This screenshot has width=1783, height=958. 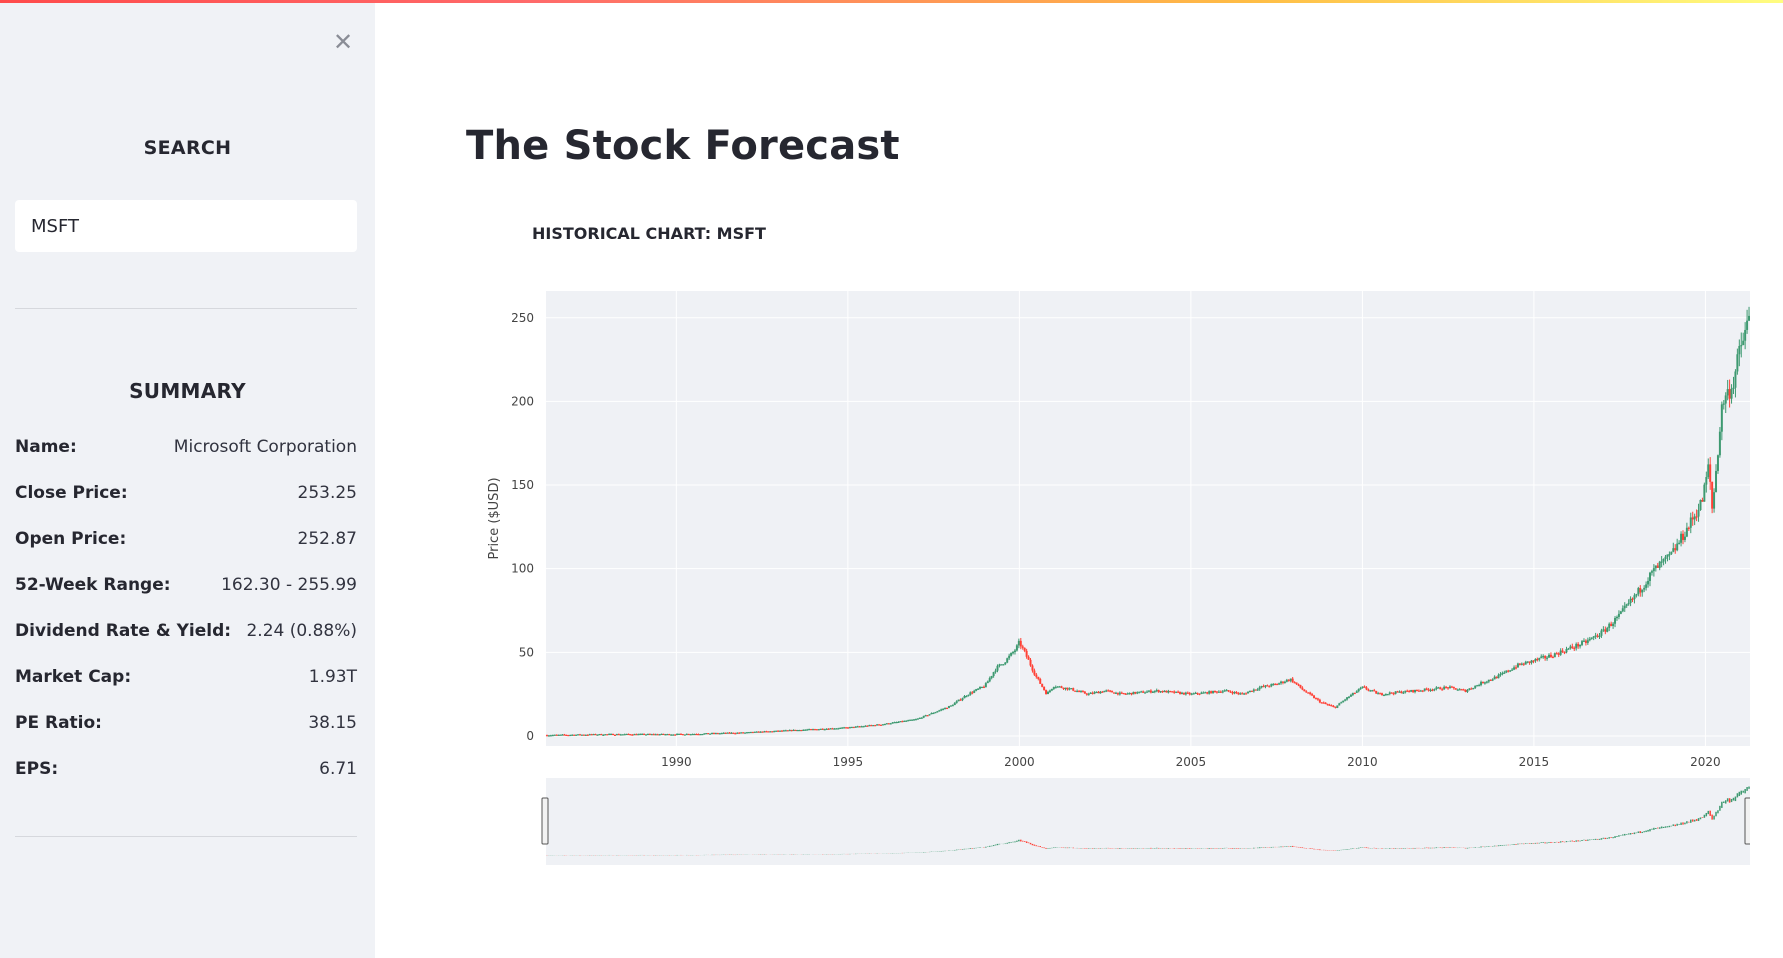 I want to click on divider, so click(x=186, y=836).